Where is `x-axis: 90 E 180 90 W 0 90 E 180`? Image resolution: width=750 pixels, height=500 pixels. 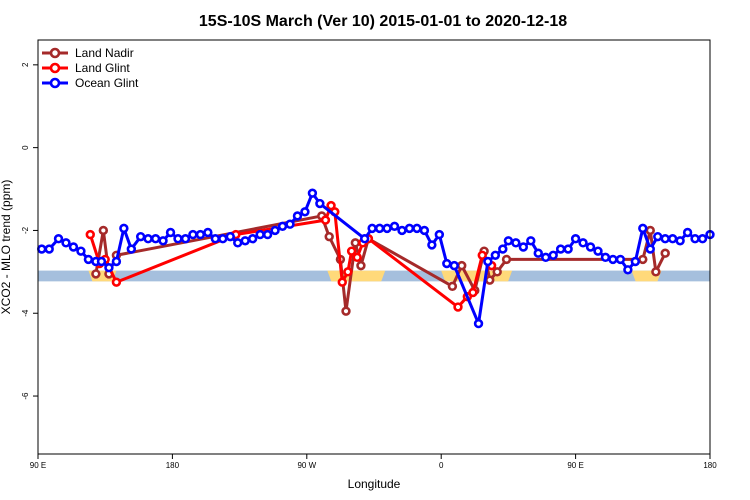
x-axis: 90 E 180 90 W 0 90 E 180 is located at coordinates (373, 462).